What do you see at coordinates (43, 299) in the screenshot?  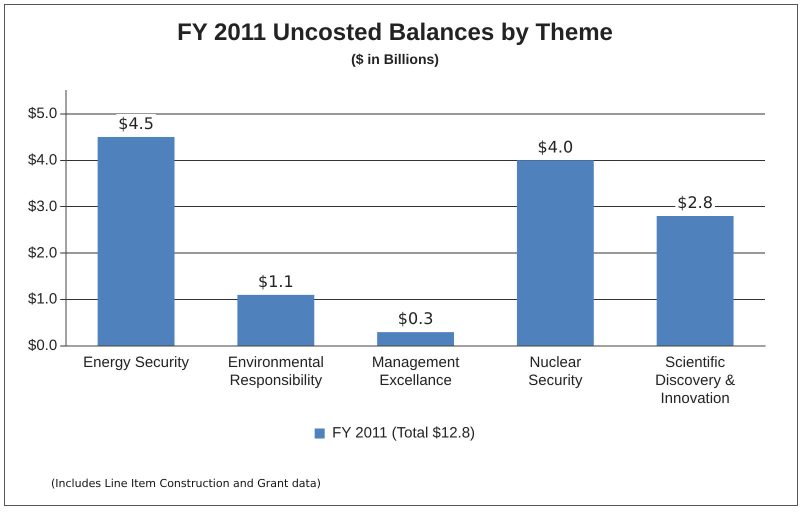 I see `y-tick-label: $1.0` at bounding box center [43, 299].